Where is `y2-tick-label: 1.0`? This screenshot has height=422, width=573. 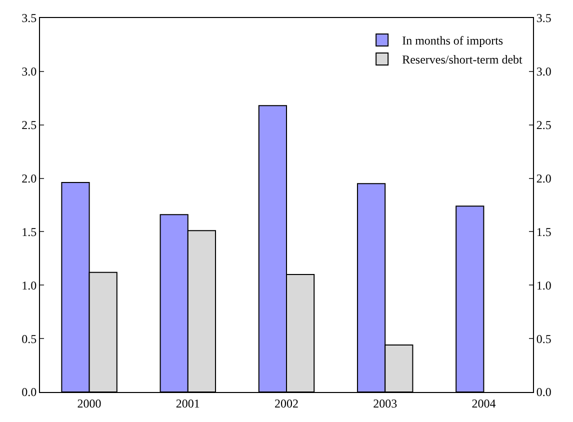
y2-tick-label: 1.0 is located at coordinates (544, 285).